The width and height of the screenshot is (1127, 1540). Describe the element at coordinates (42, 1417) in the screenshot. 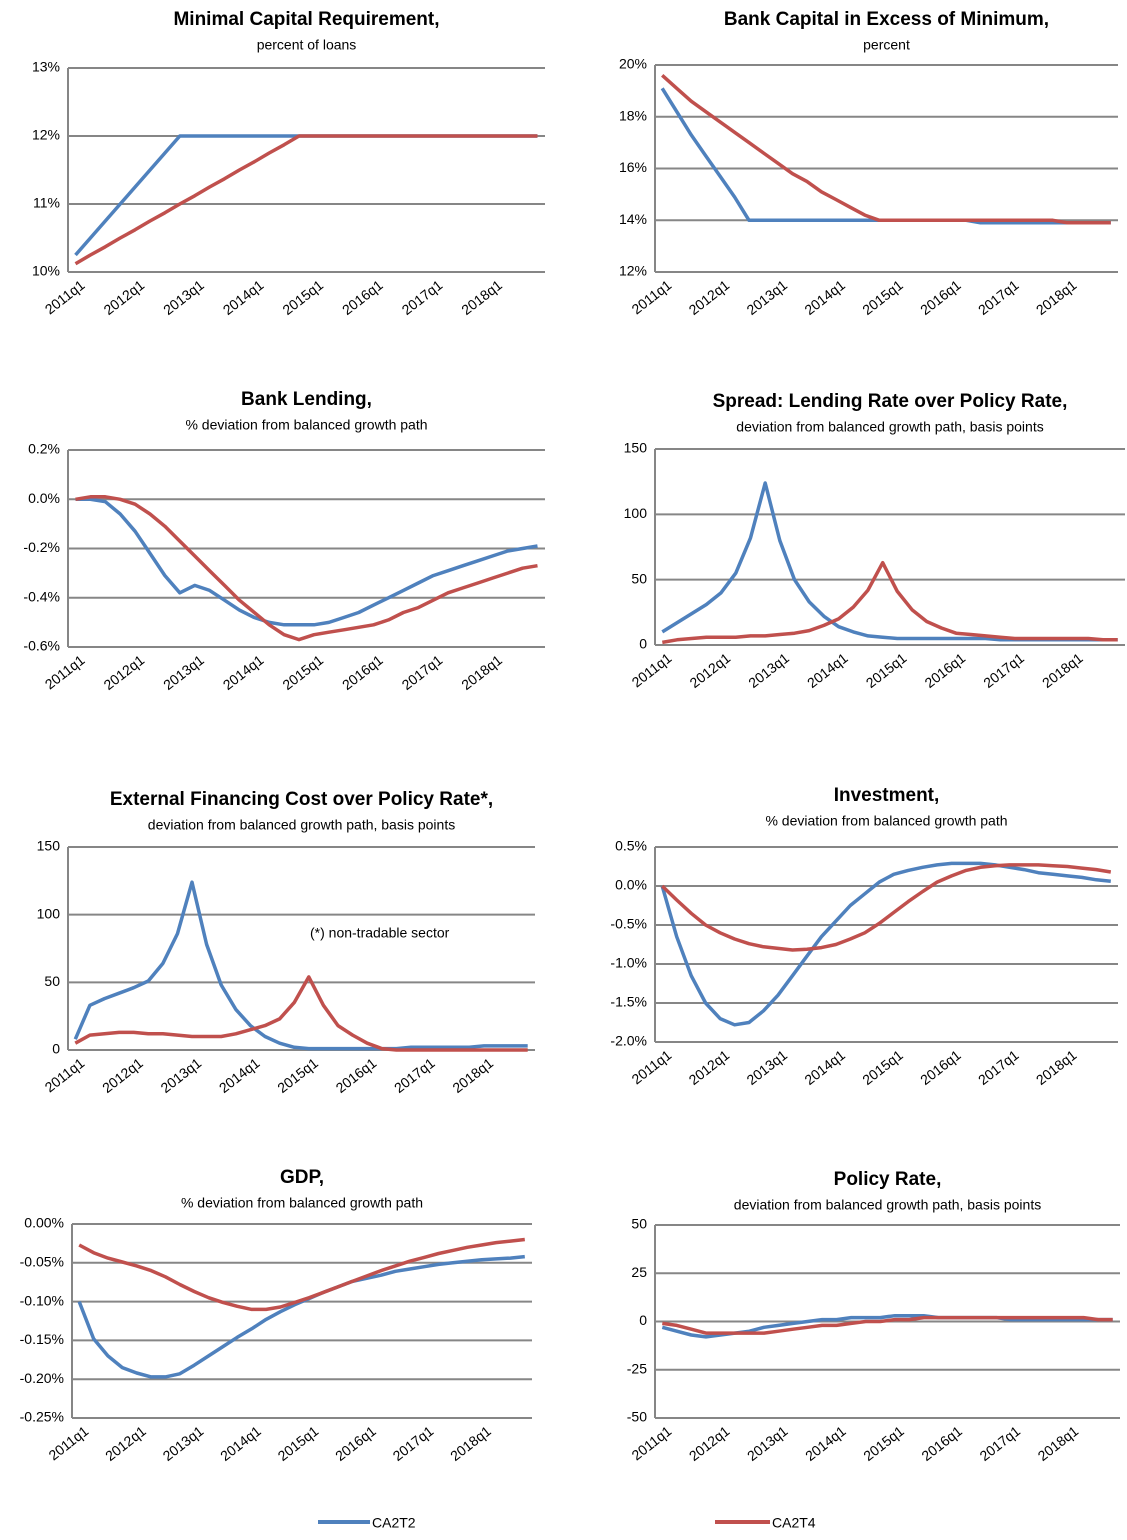

I see `y-tick-label: -0.25%` at that location.